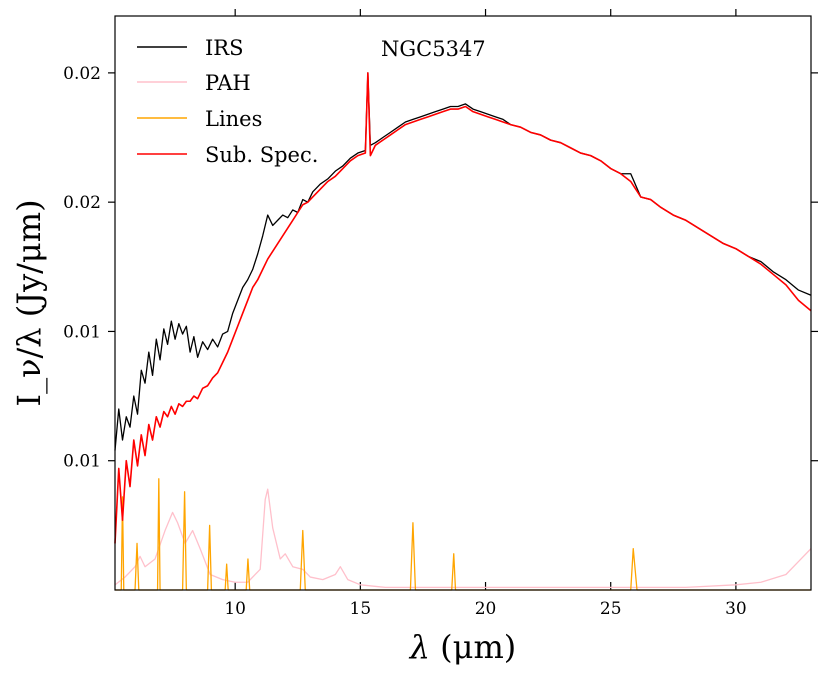 The width and height of the screenshot is (830, 681). Describe the element at coordinates (224, 48) in the screenshot. I see `legend-label-irs: IRS` at that location.